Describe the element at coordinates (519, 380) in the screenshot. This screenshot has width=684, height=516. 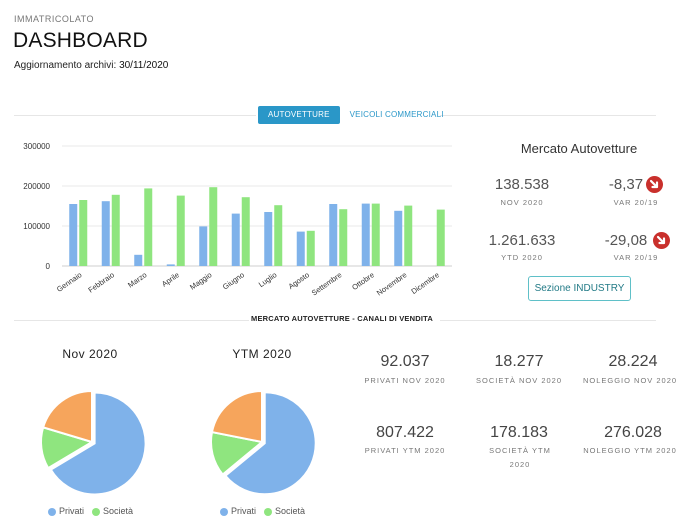
I see `kpi-societa-nov-label: SOCIETÀ NOV 2020` at that location.